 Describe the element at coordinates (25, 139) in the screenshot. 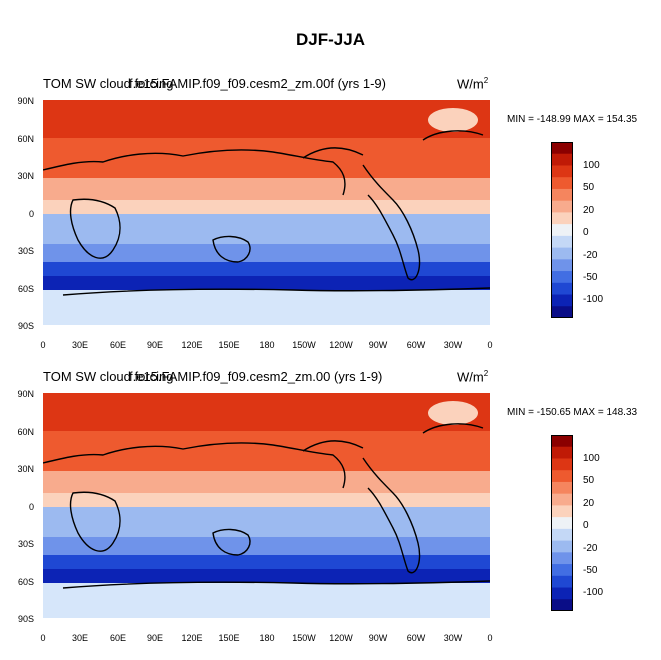

I see `lat-label: 60N` at that location.